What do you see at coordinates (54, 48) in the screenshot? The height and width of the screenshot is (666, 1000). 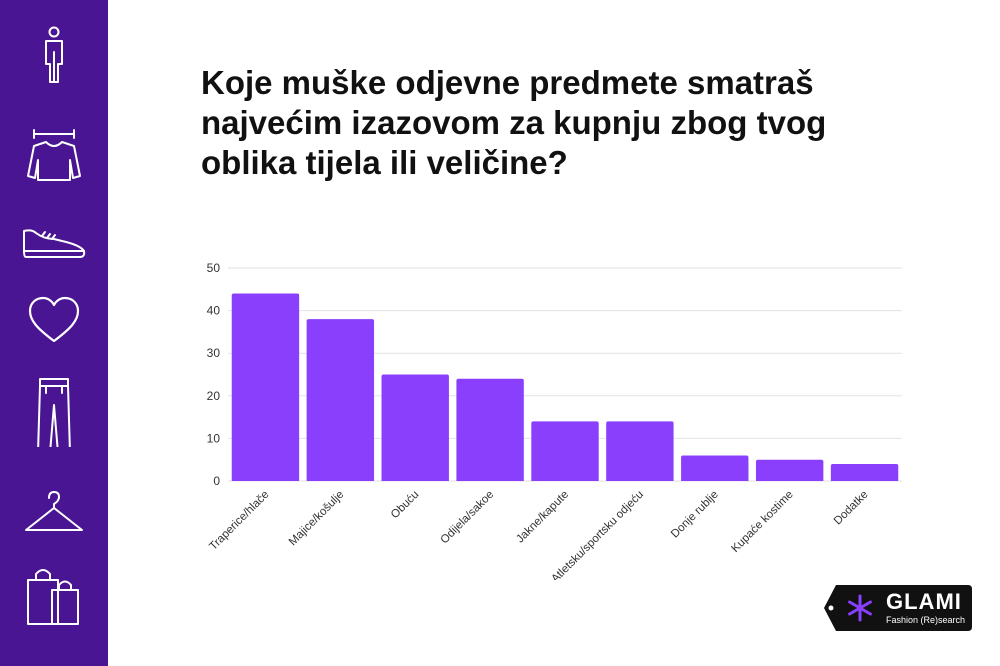 I see `person-icon` at bounding box center [54, 48].